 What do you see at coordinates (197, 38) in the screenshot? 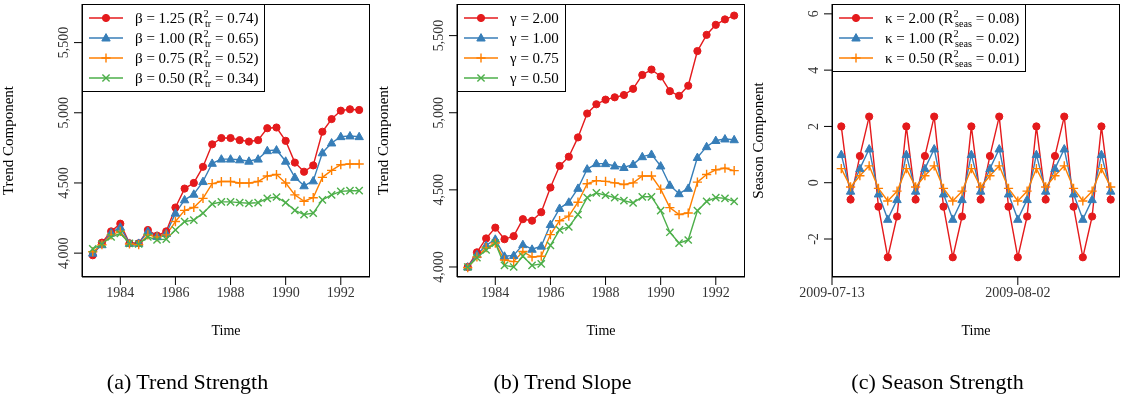
I see `legend-label: β = 1.00 (R$^{2}$$_{tr}$ = 0.65)` at bounding box center [197, 38].